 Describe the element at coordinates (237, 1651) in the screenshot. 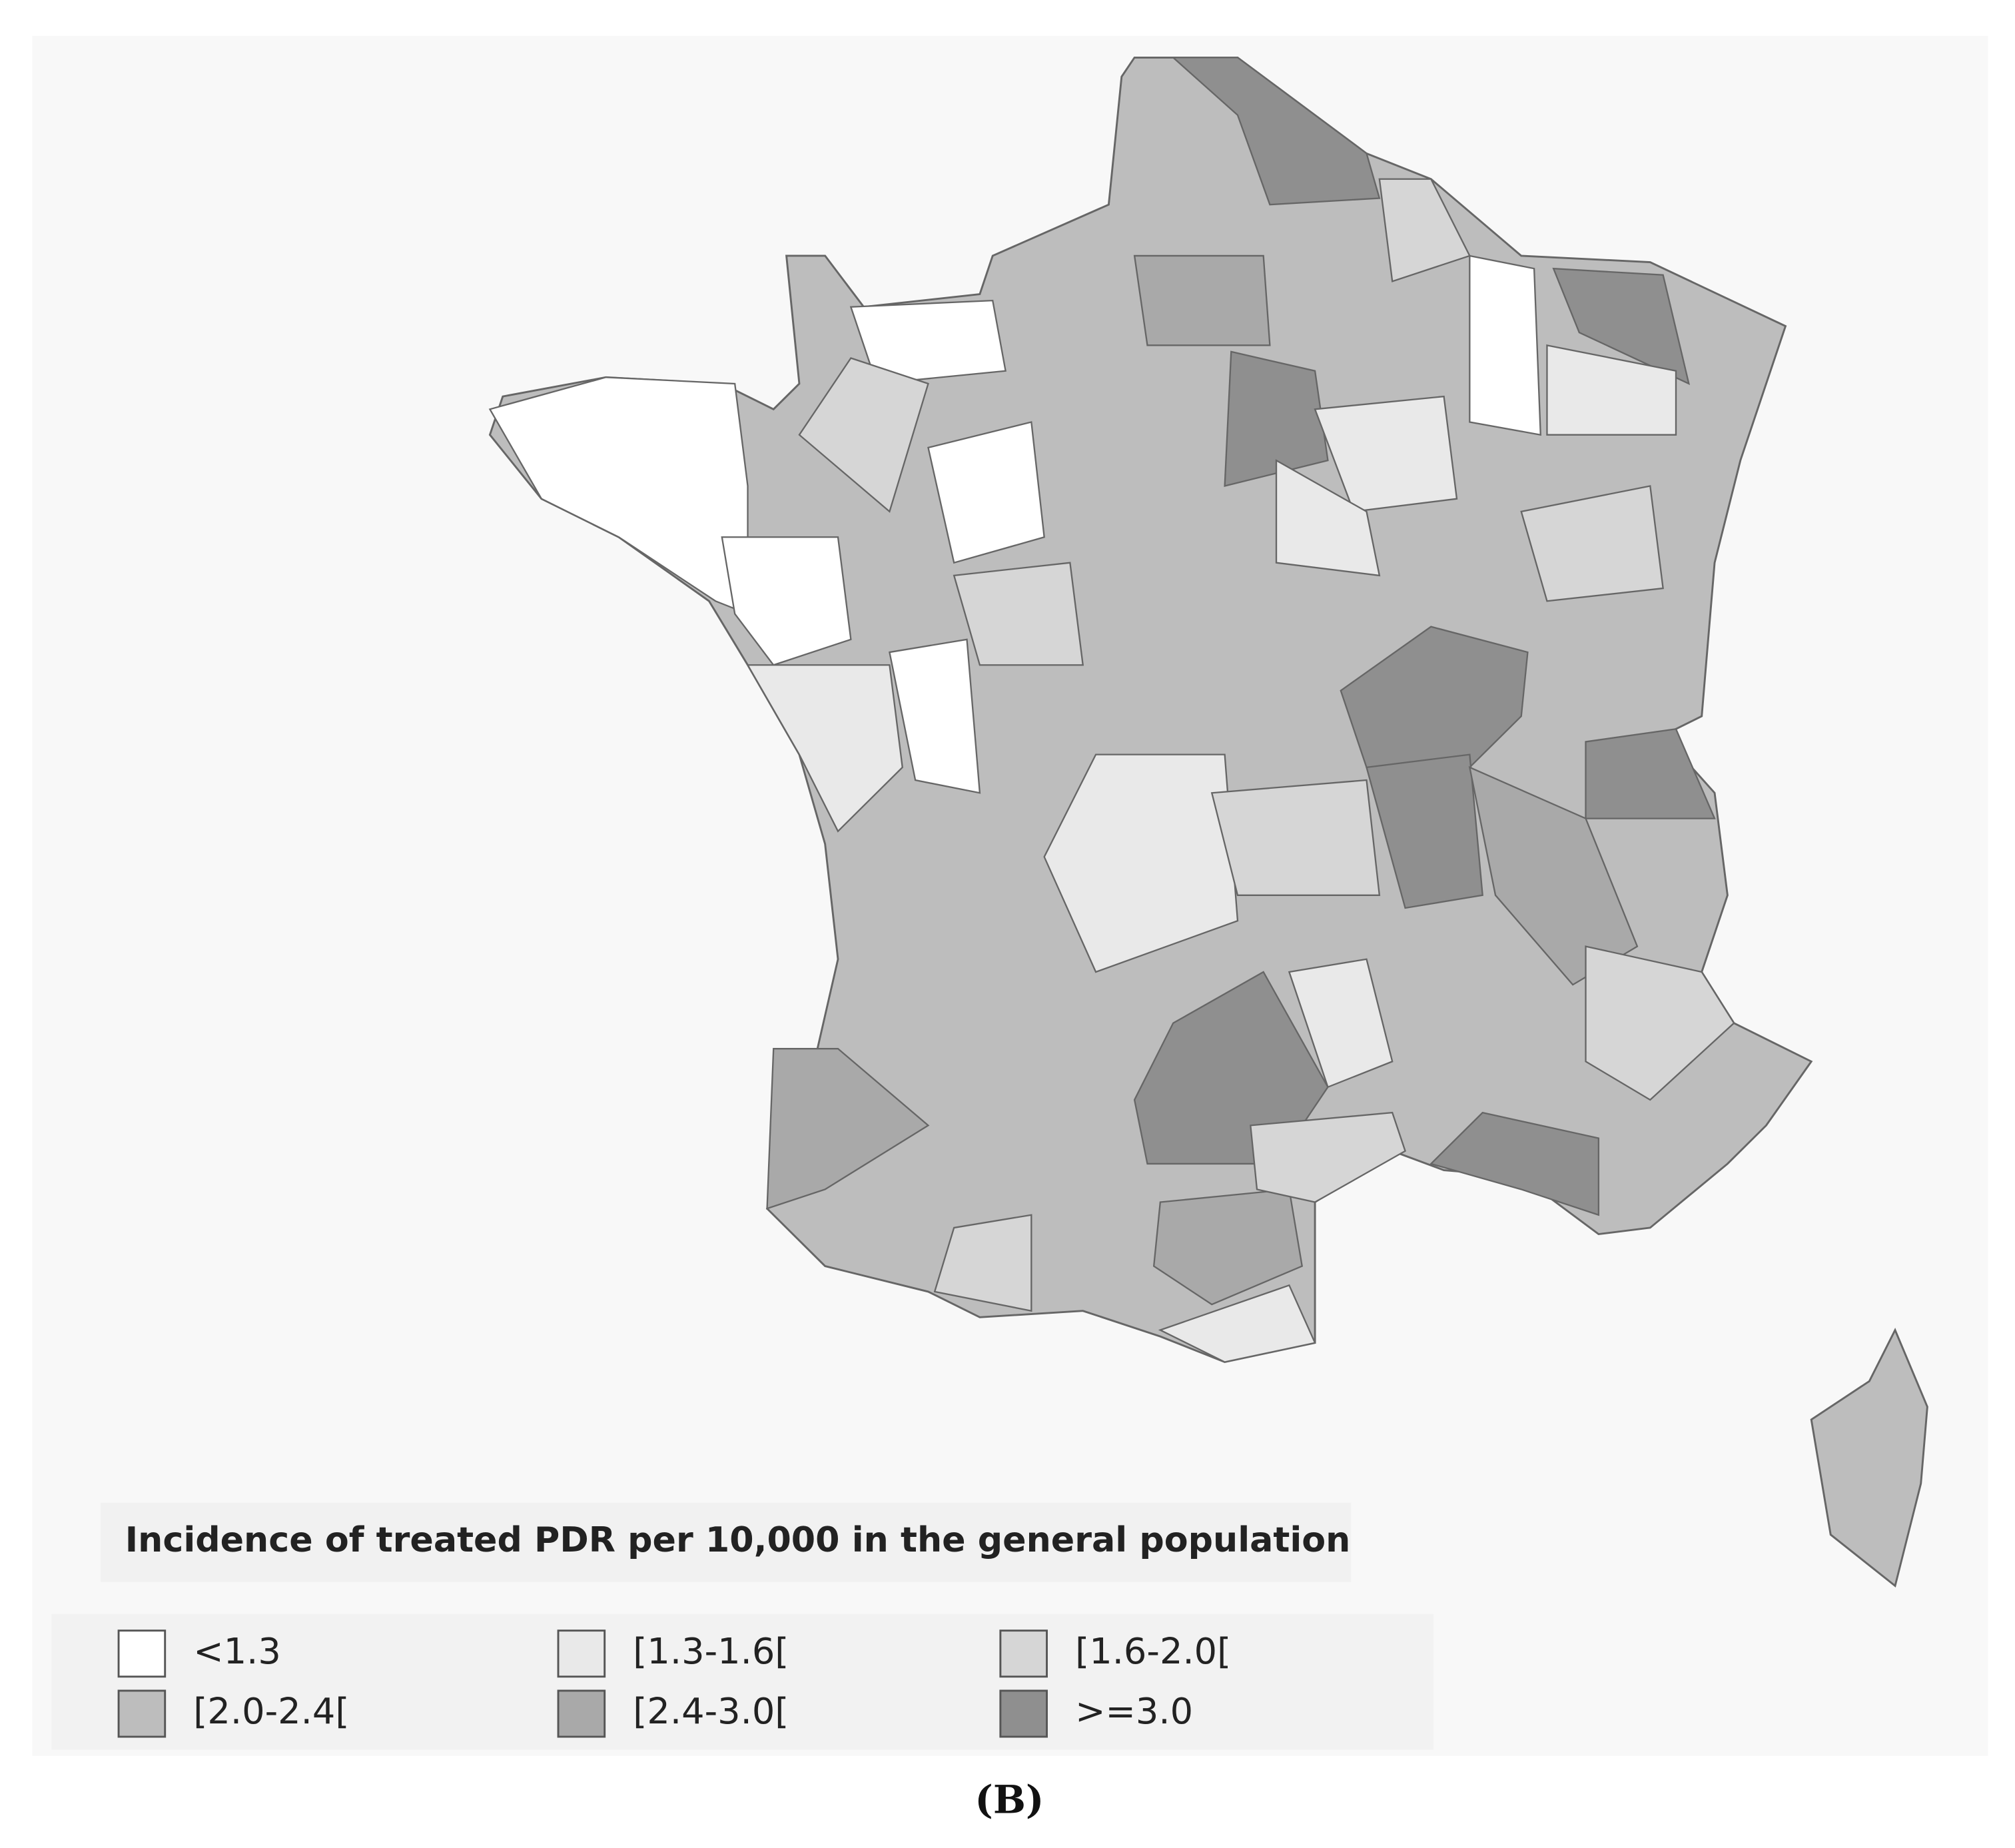

I see `legend-label: <1.3` at that location.